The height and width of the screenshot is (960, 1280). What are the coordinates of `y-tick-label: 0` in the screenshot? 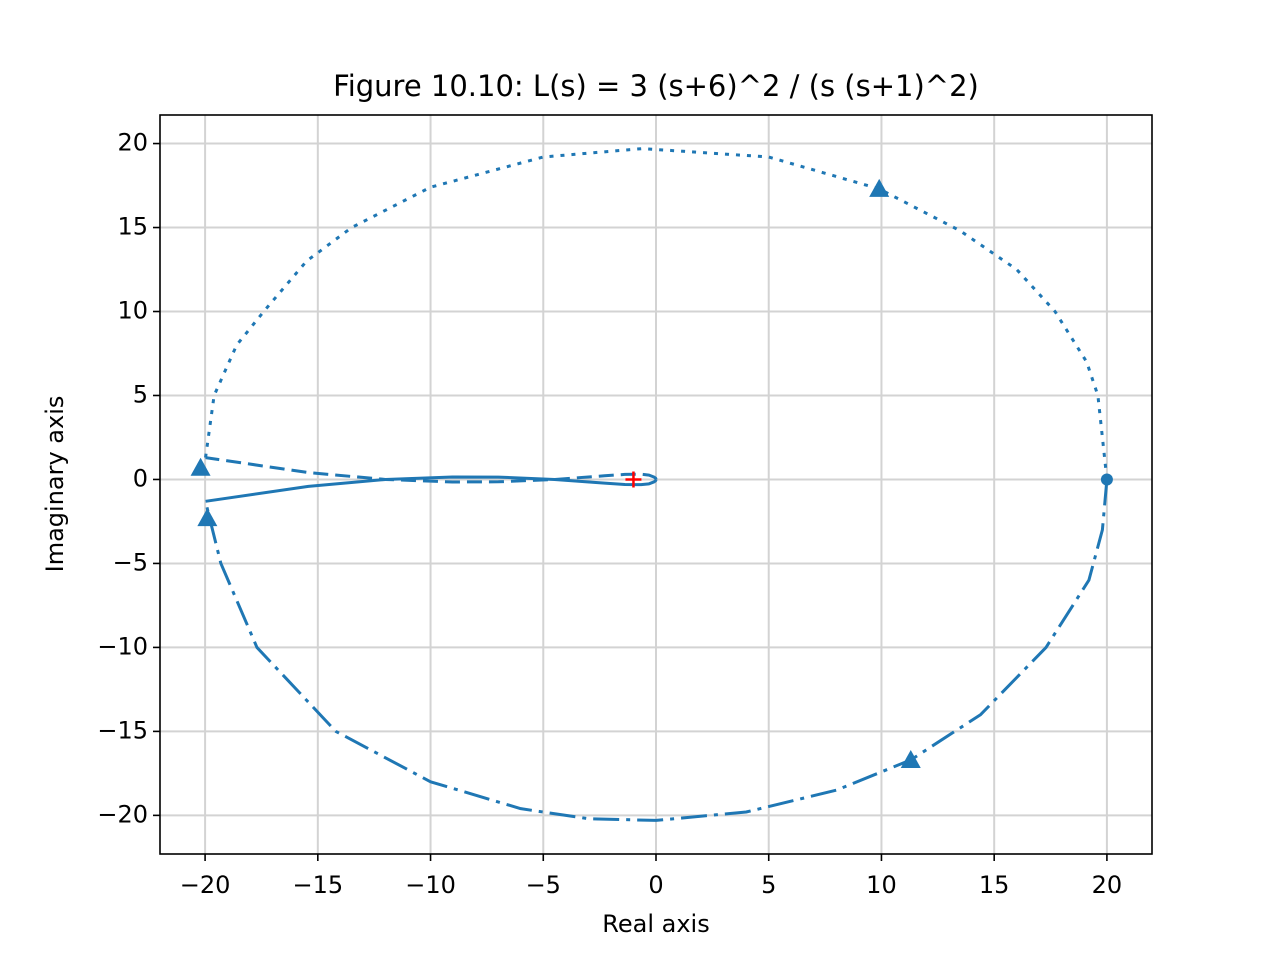 It's located at (140, 478).